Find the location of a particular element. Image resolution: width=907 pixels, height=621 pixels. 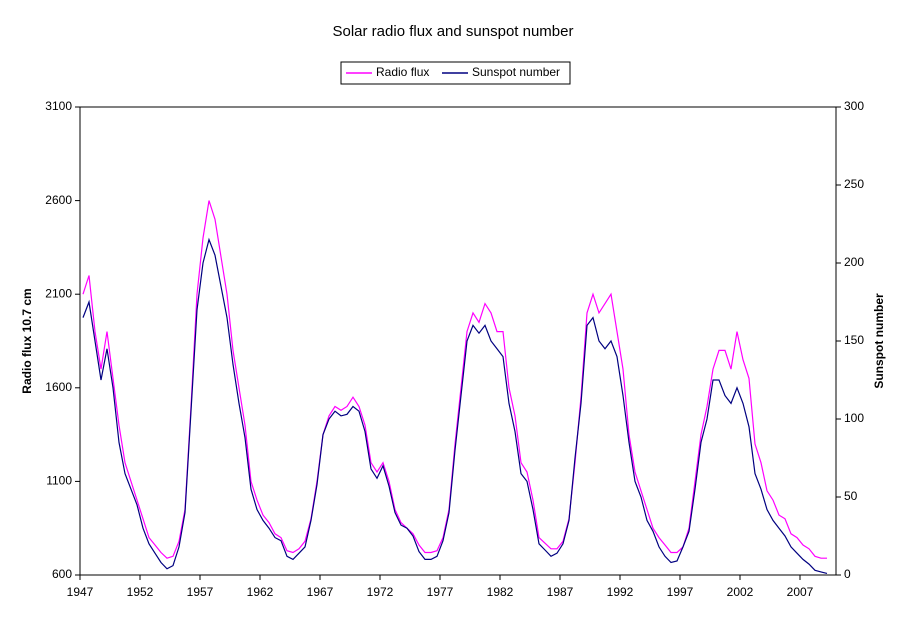

y2-axis-title: Sunspot number is located at coordinates (879, 341).